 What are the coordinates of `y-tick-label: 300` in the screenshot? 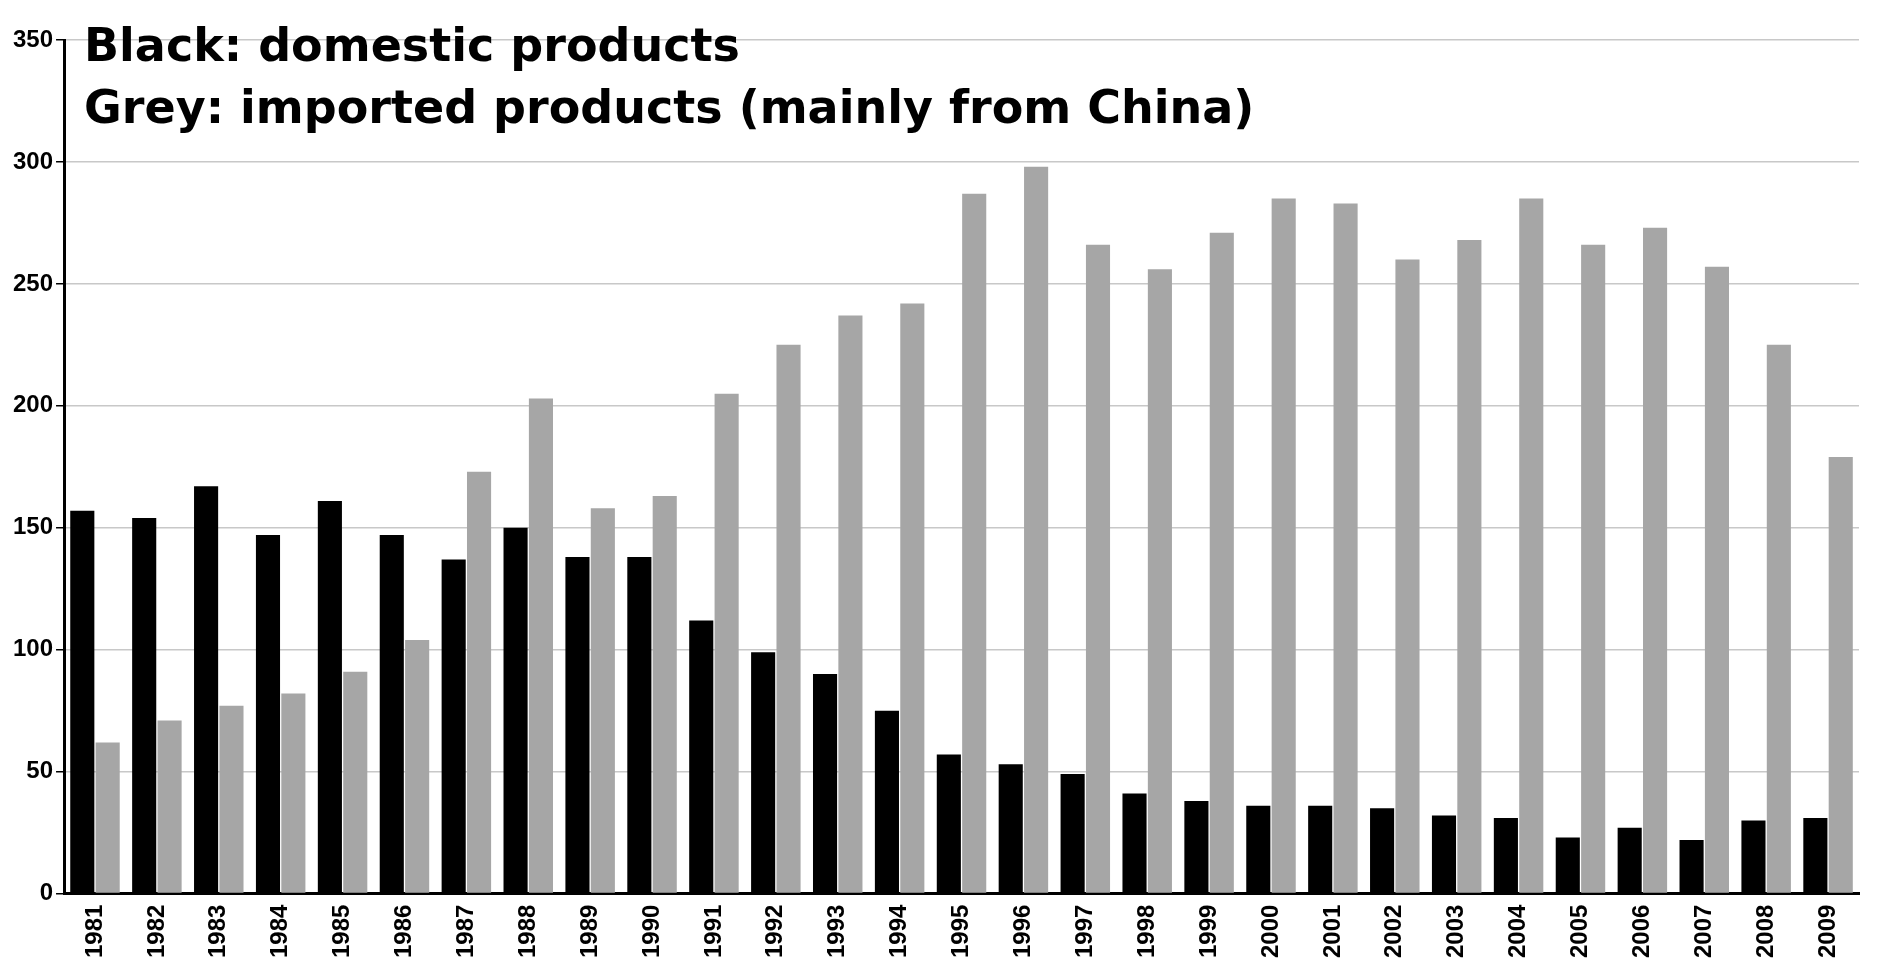 It's located at (33, 160).